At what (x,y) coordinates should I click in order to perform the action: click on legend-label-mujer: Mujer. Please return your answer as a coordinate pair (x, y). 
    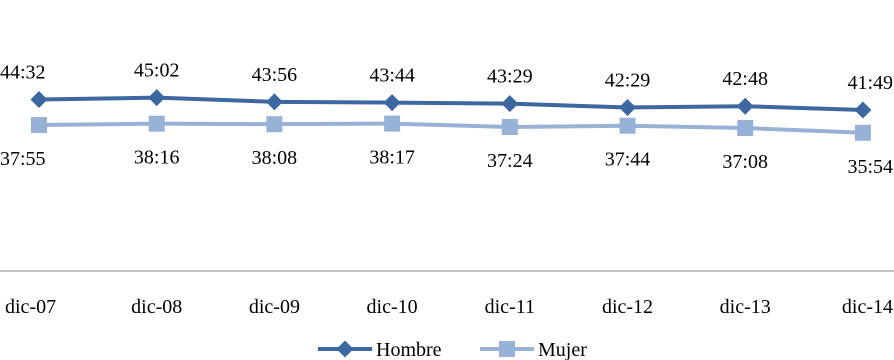
    Looking at the image, I should click on (562, 349).